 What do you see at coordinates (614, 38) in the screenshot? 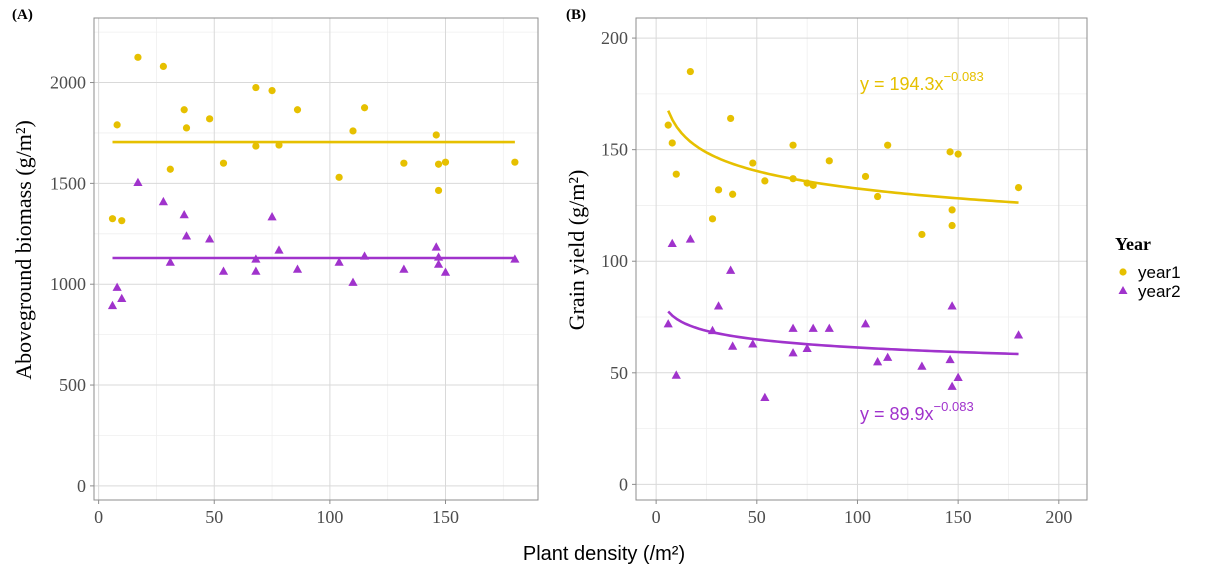
I see `y-tick-label: 200` at bounding box center [614, 38].